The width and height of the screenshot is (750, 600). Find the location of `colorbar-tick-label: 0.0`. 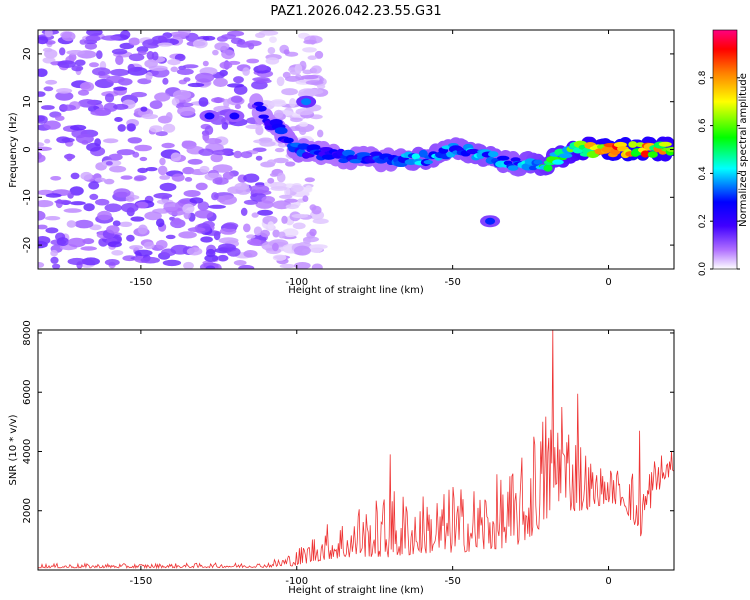

colorbar-tick-label: 0.0 is located at coordinates (703, 269).